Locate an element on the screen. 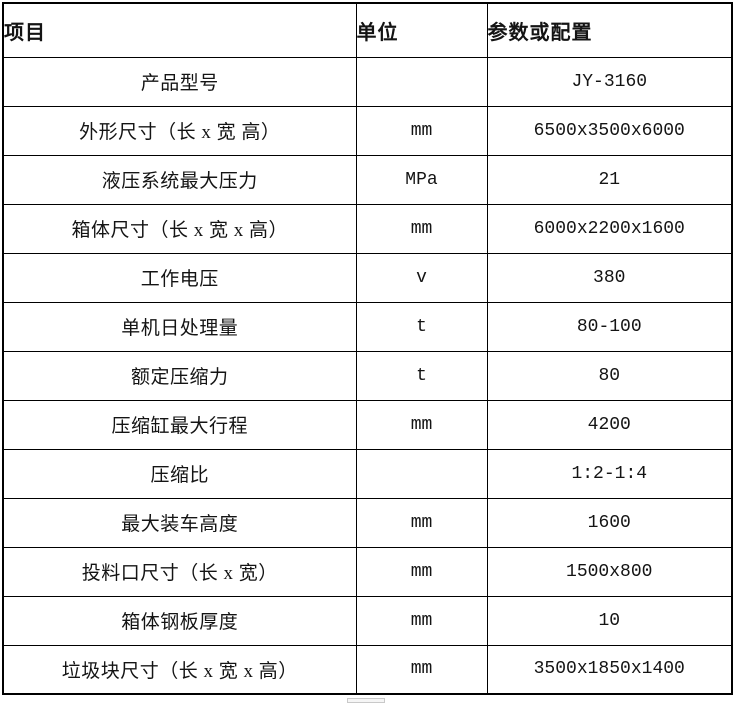 The height and width of the screenshot is (705, 735). cell-item: 箱体尺寸（长 x 宽 x 高） is located at coordinates (179, 228).